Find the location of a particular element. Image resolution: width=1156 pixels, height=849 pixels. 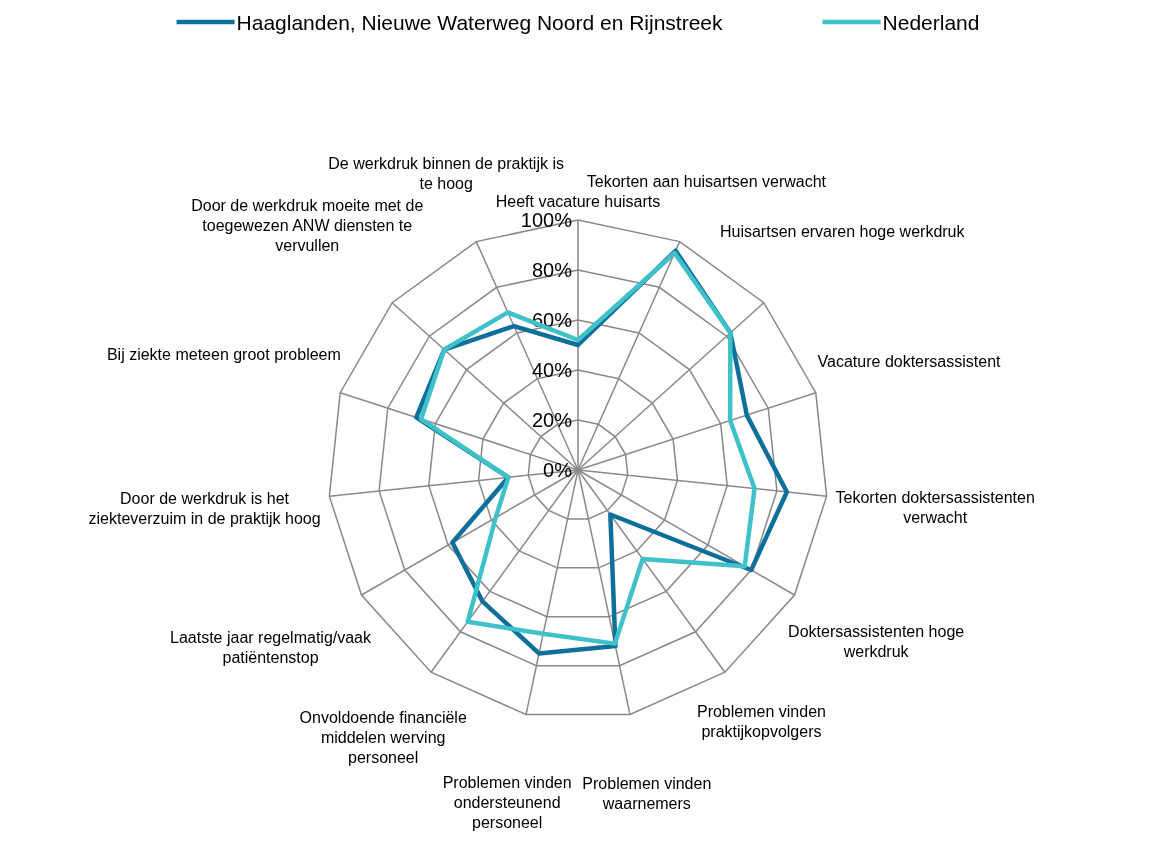

spoke-label: Door de werkdruk is het ziekteverzuim in de praktijk hoog is located at coordinates (204, 509).